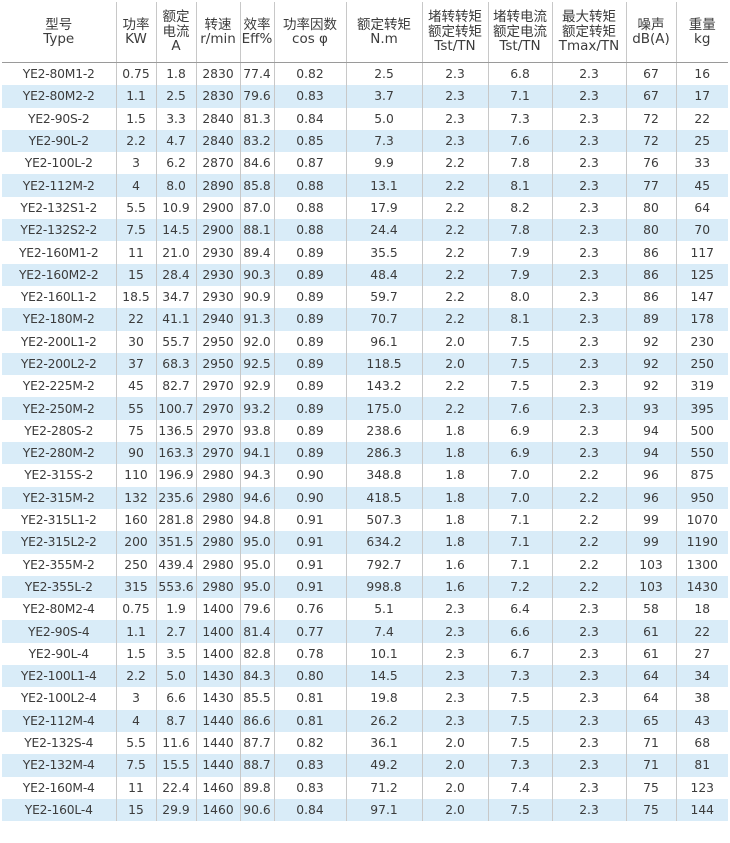 This screenshot has height=843, width=730. What do you see at coordinates (702, 631) in the screenshot?
I see `cell-weight: 22` at bounding box center [702, 631].